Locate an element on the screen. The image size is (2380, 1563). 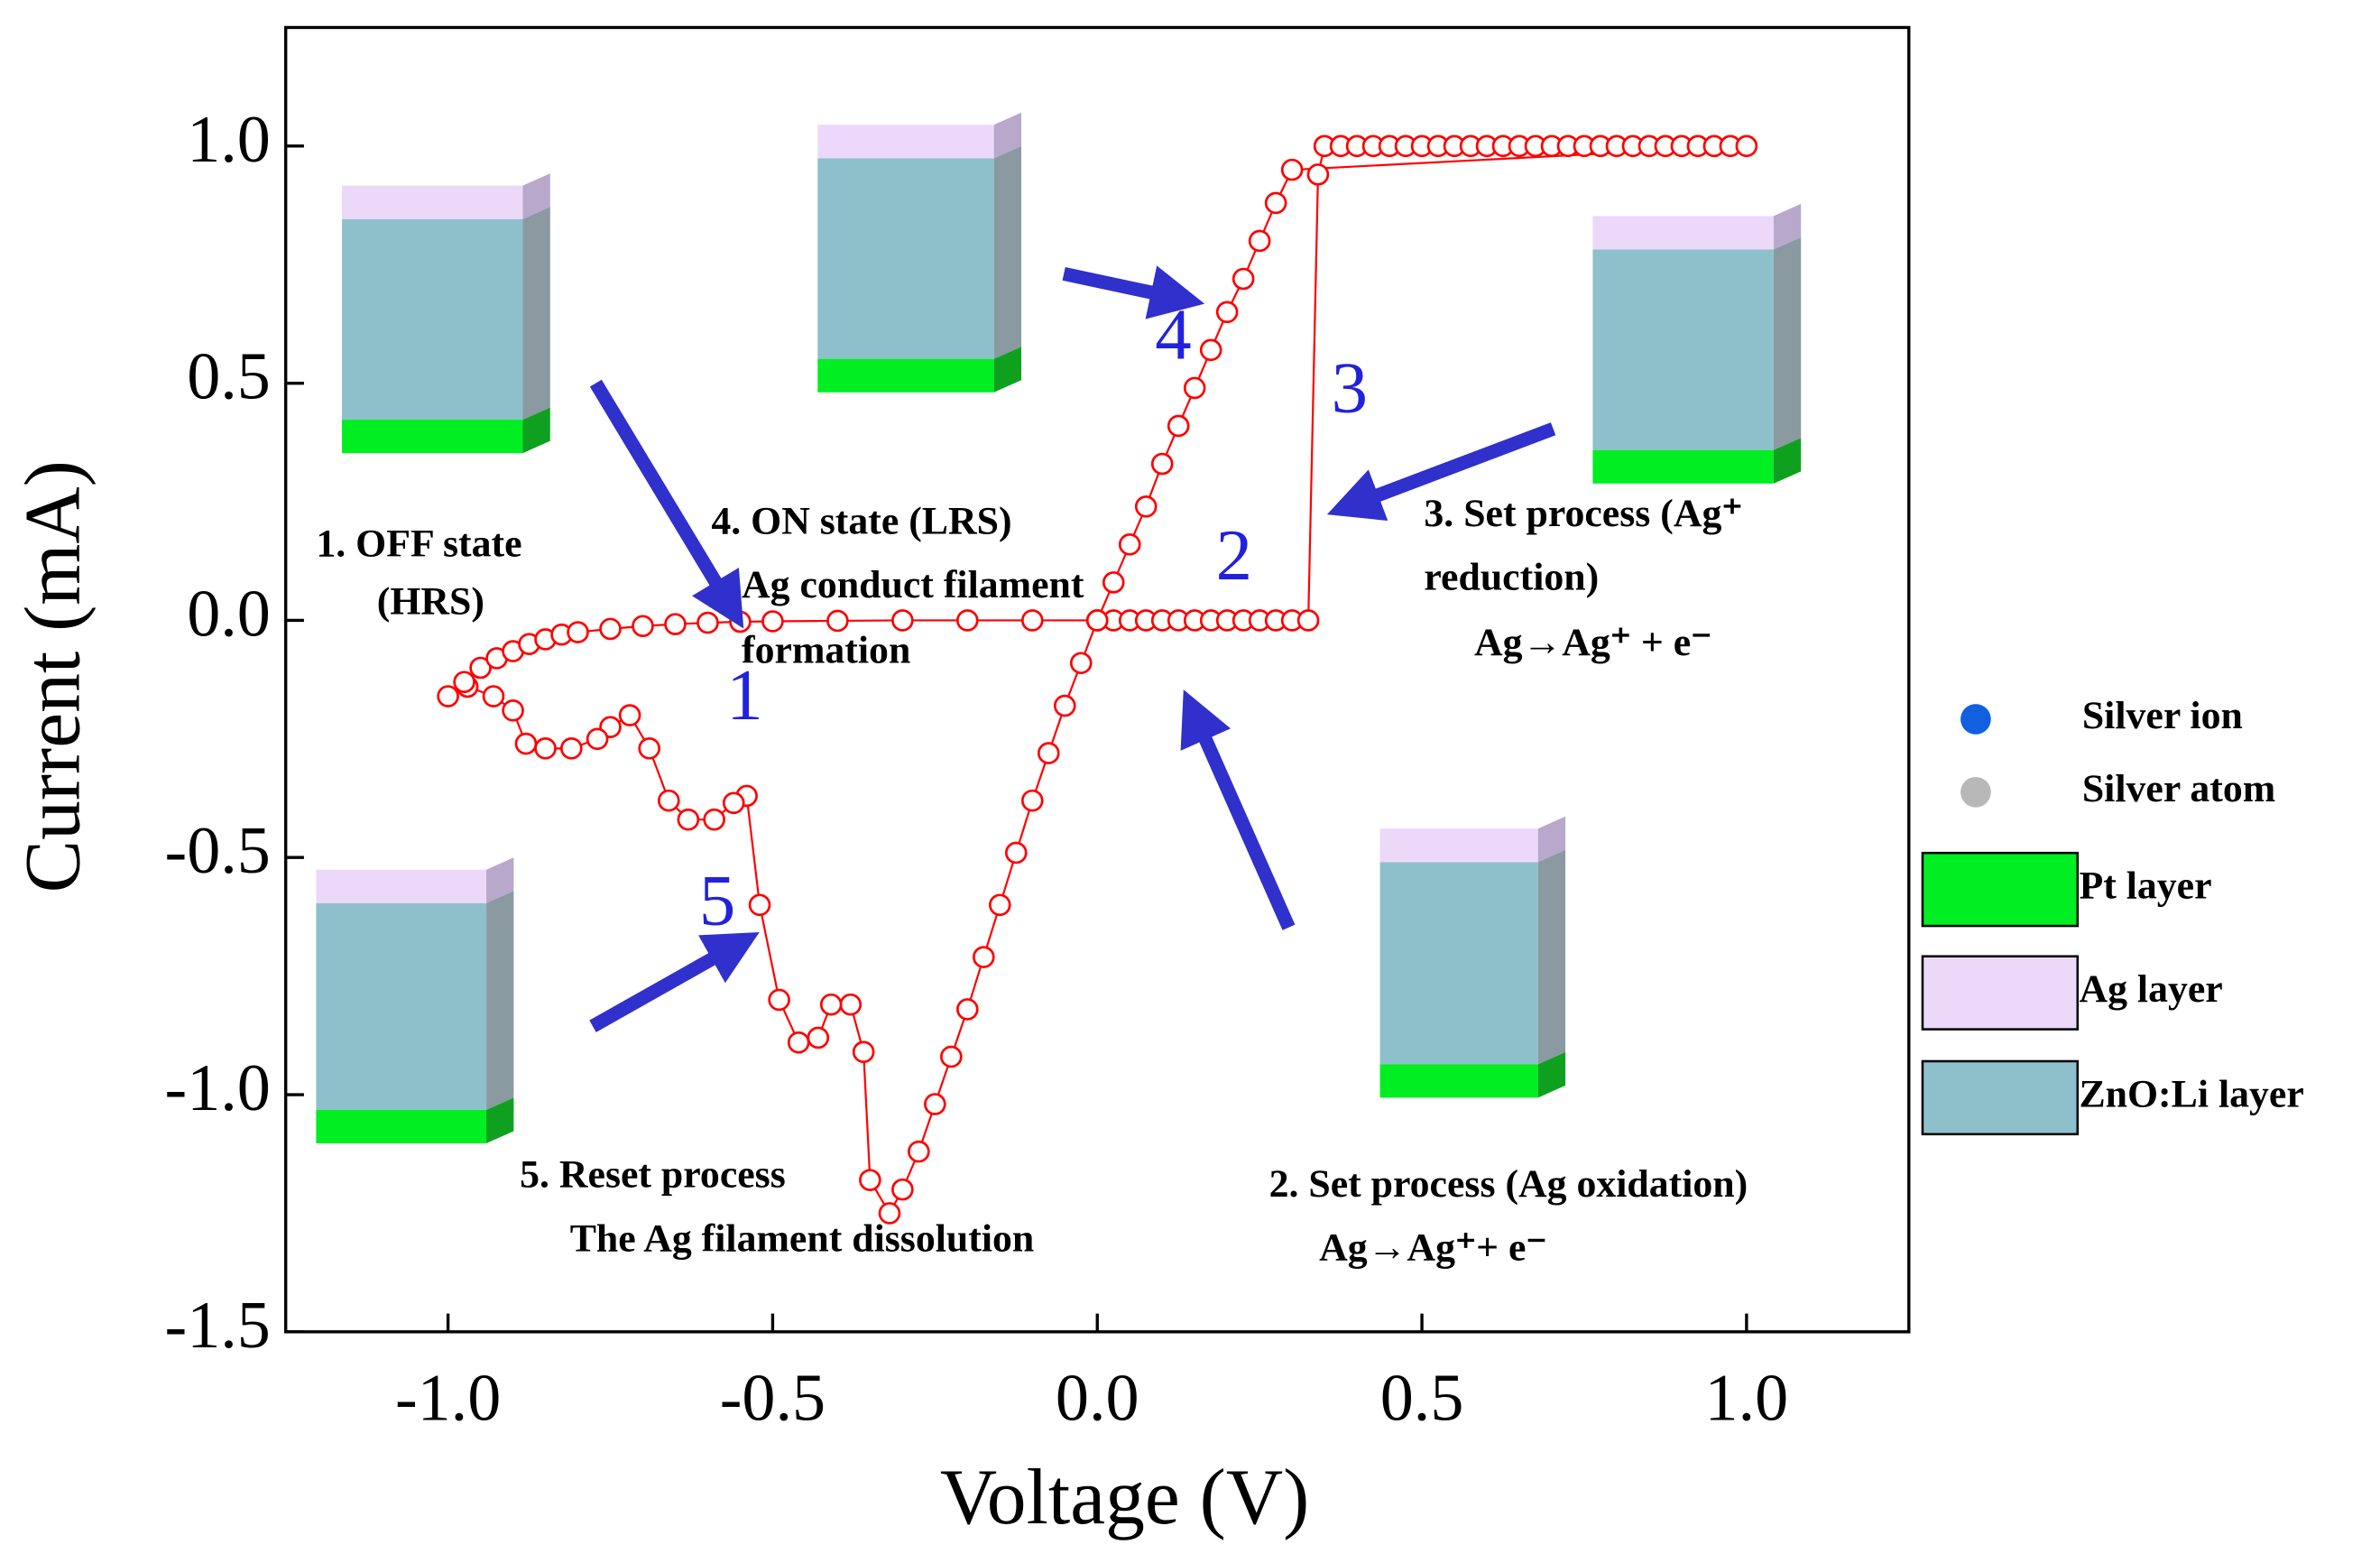
y-tick-label: -1.5 is located at coordinates (218, 1326).